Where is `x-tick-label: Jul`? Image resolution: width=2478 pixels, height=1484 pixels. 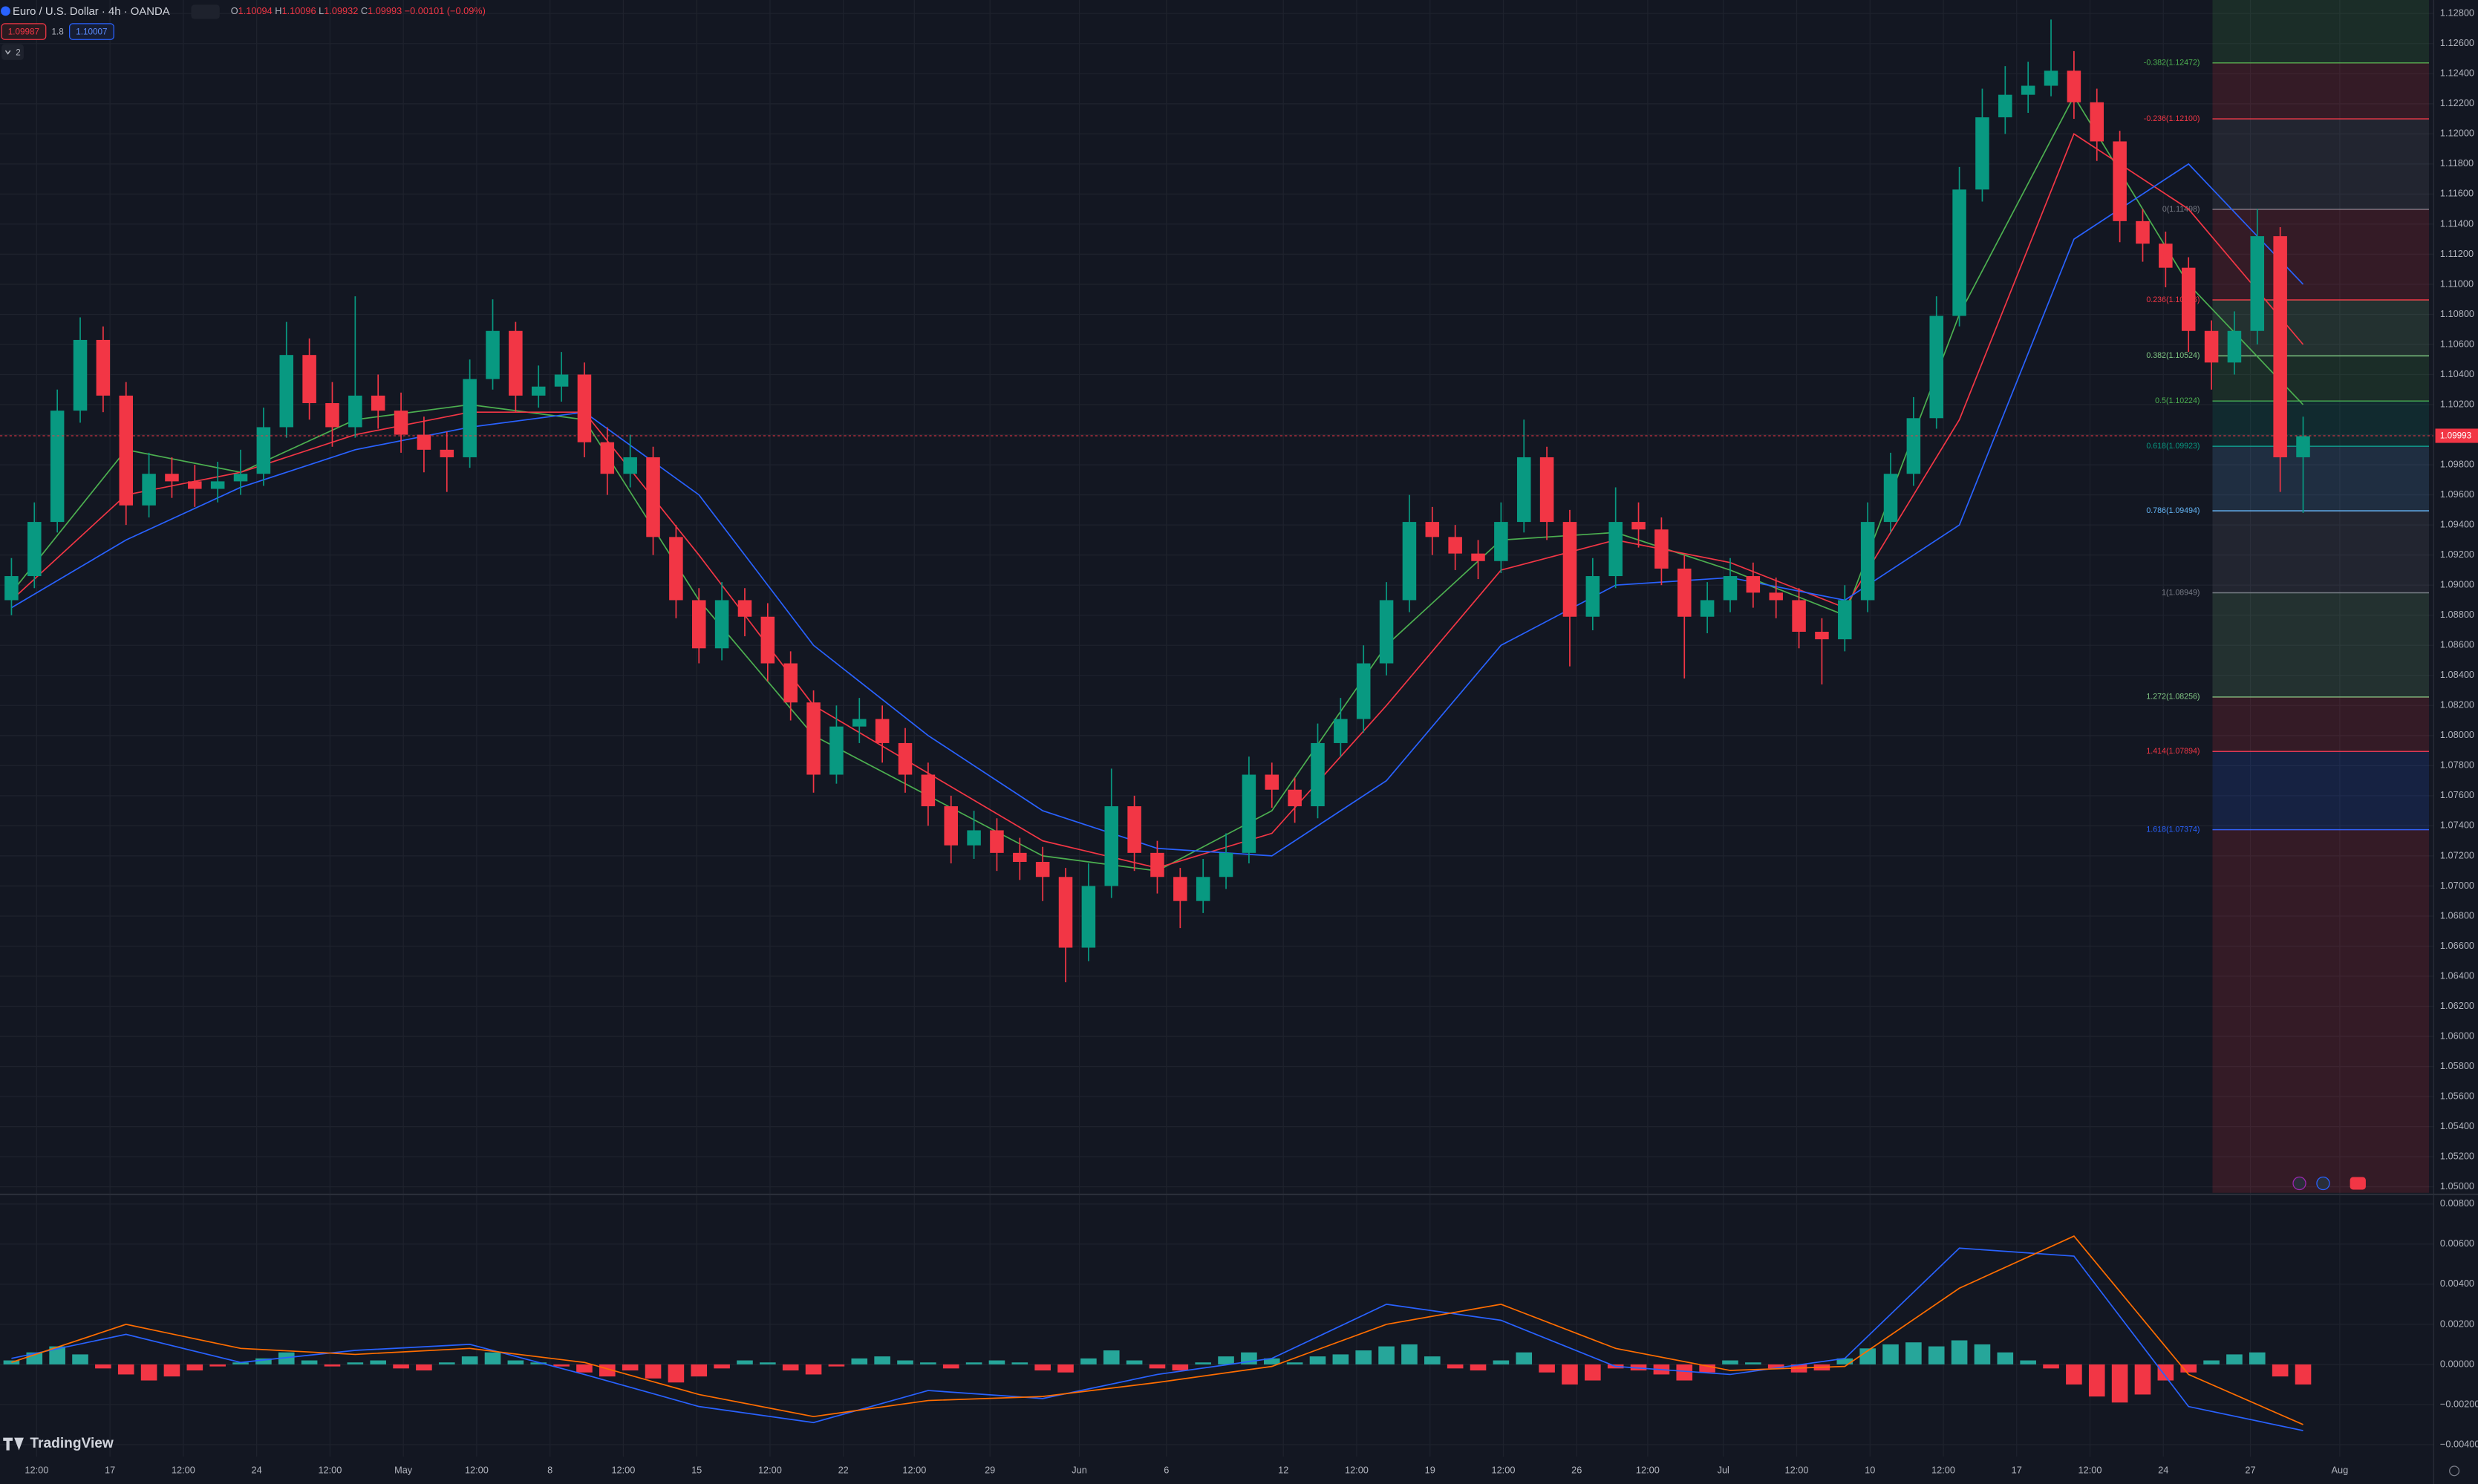 x-tick-label: Jul is located at coordinates (1723, 1470).